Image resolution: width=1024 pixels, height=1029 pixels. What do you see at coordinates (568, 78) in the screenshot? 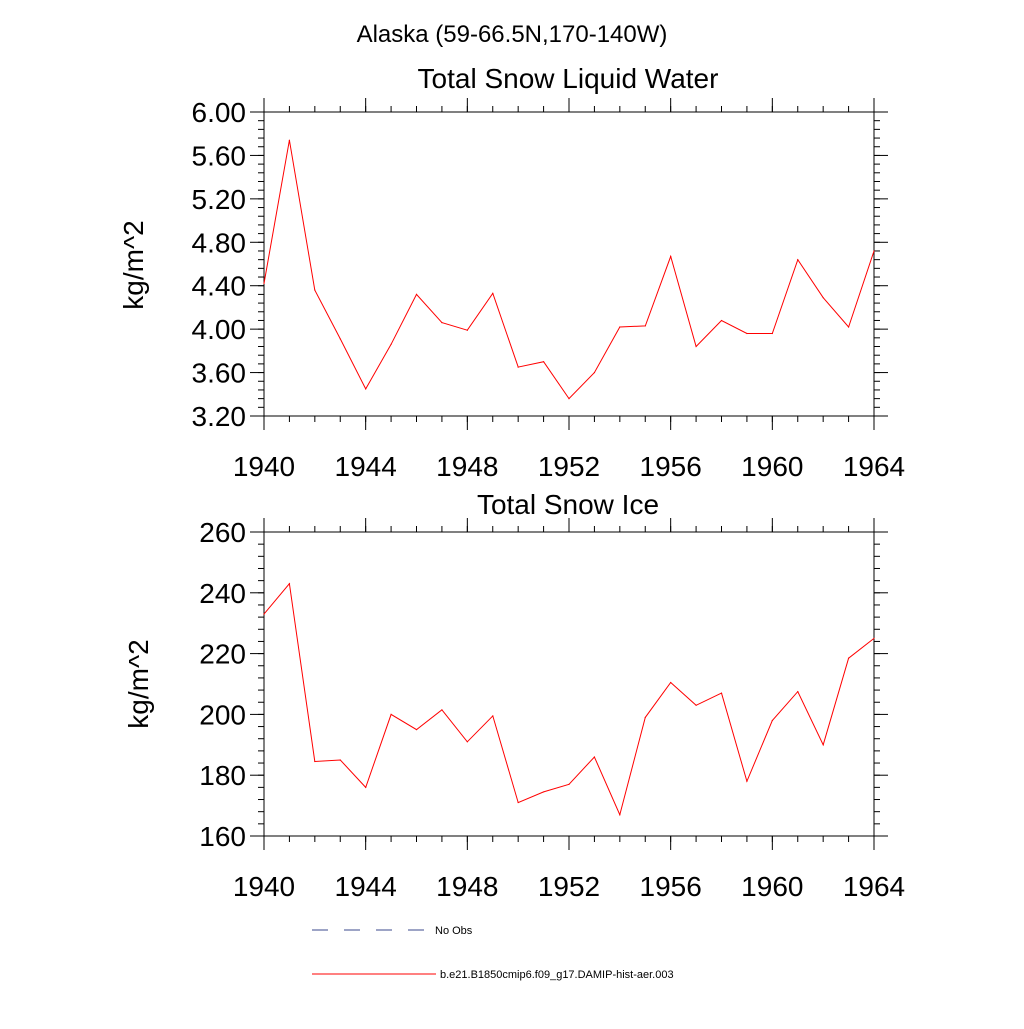
I see `chart-title: Total Snow Liquid Water` at bounding box center [568, 78].